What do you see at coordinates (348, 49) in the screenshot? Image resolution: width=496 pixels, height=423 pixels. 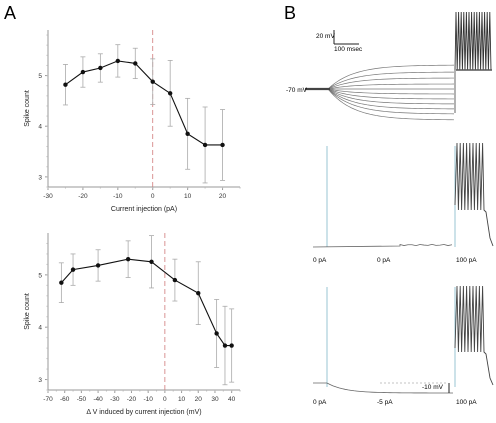 I see `scale-ms-label: 100 msec` at bounding box center [348, 49].